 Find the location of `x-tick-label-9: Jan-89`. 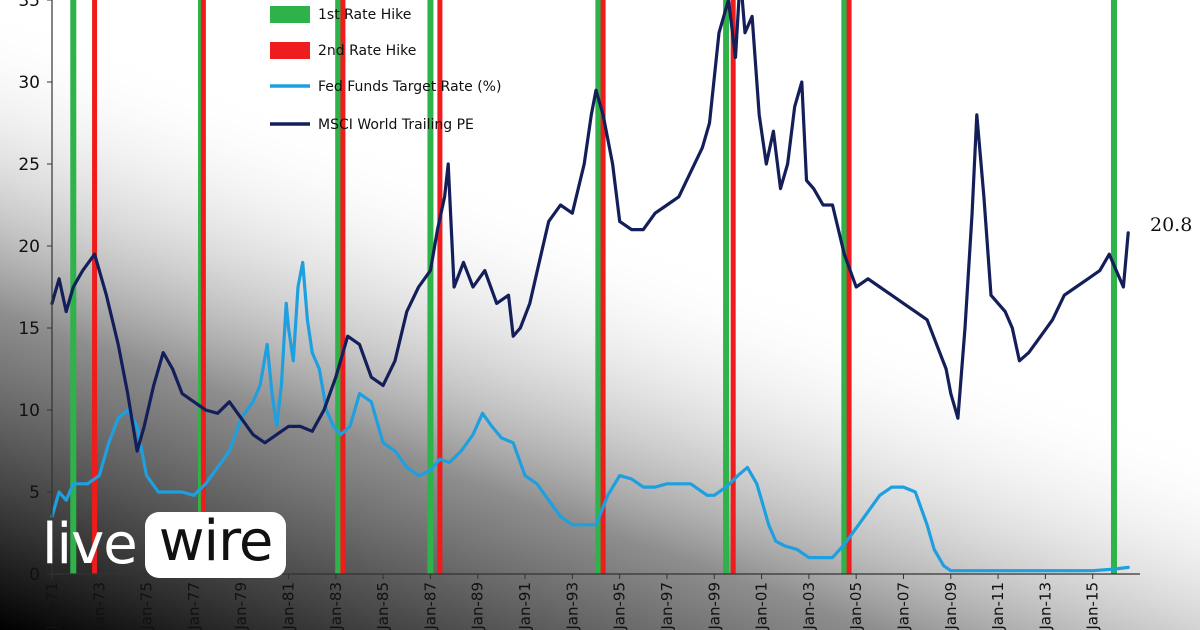

x-tick-label-9: Jan-89 is located at coordinates (478, 606).